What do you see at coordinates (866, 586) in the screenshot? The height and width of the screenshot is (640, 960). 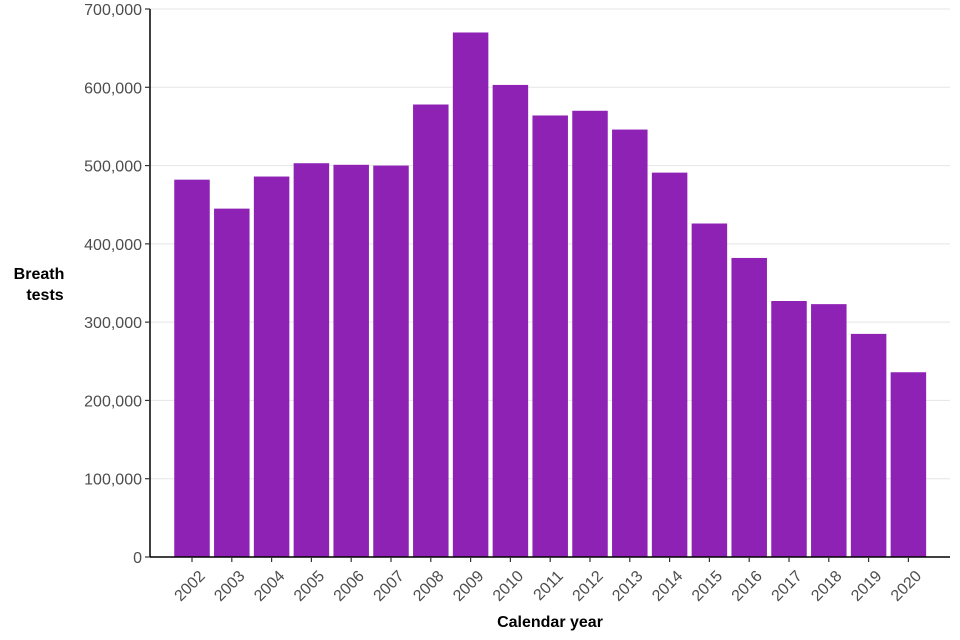 I see `x-tick-label: 2019` at bounding box center [866, 586].